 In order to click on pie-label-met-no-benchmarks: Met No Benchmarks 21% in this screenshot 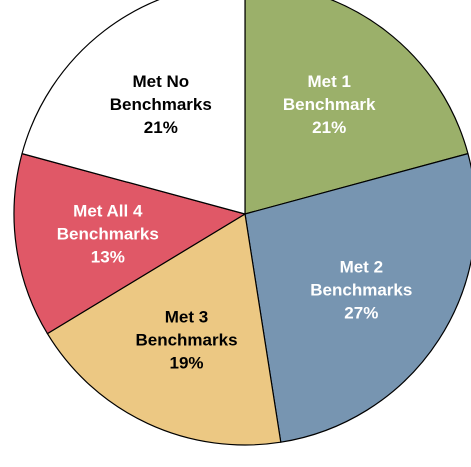, I will do `click(161, 104)`.